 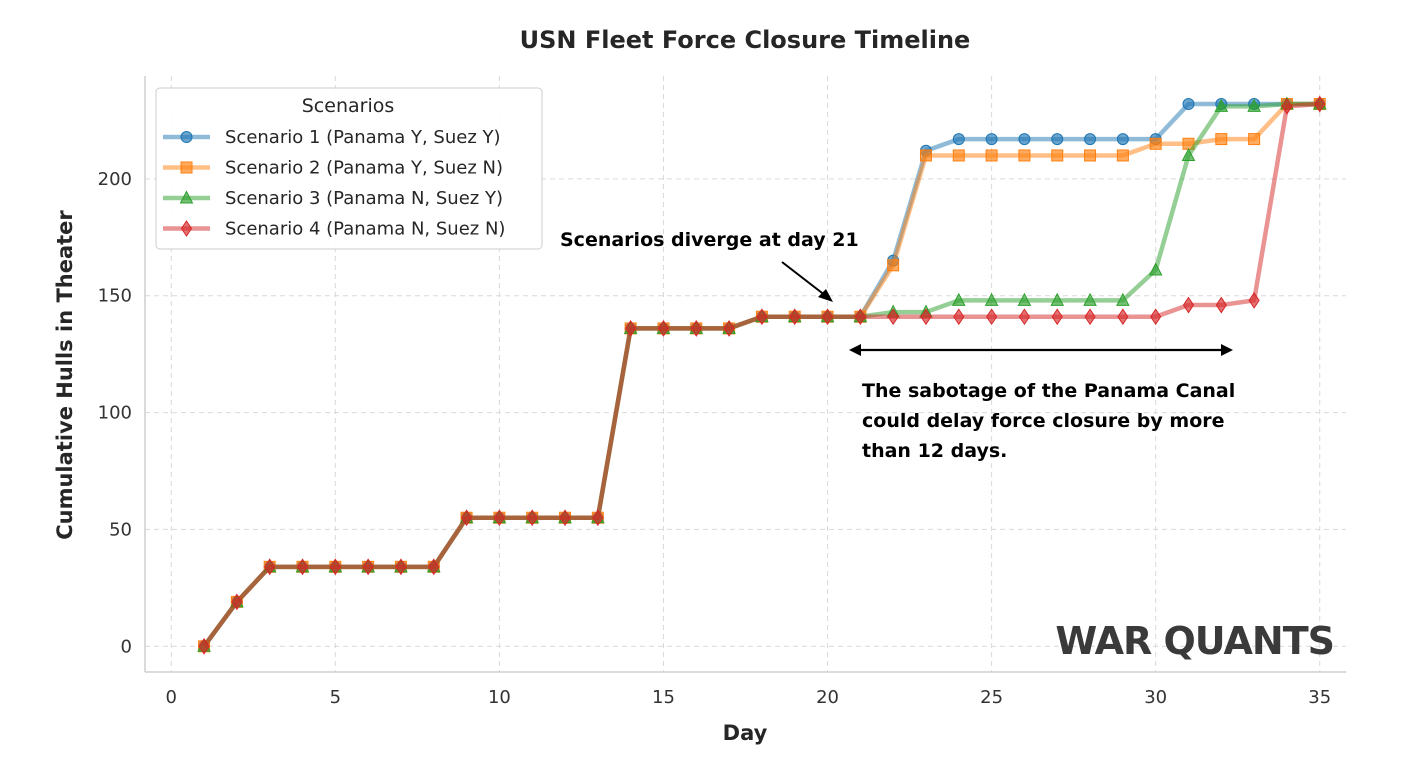 I want to click on watermark-logo: WAR QUANTS, so click(x=1194, y=641).